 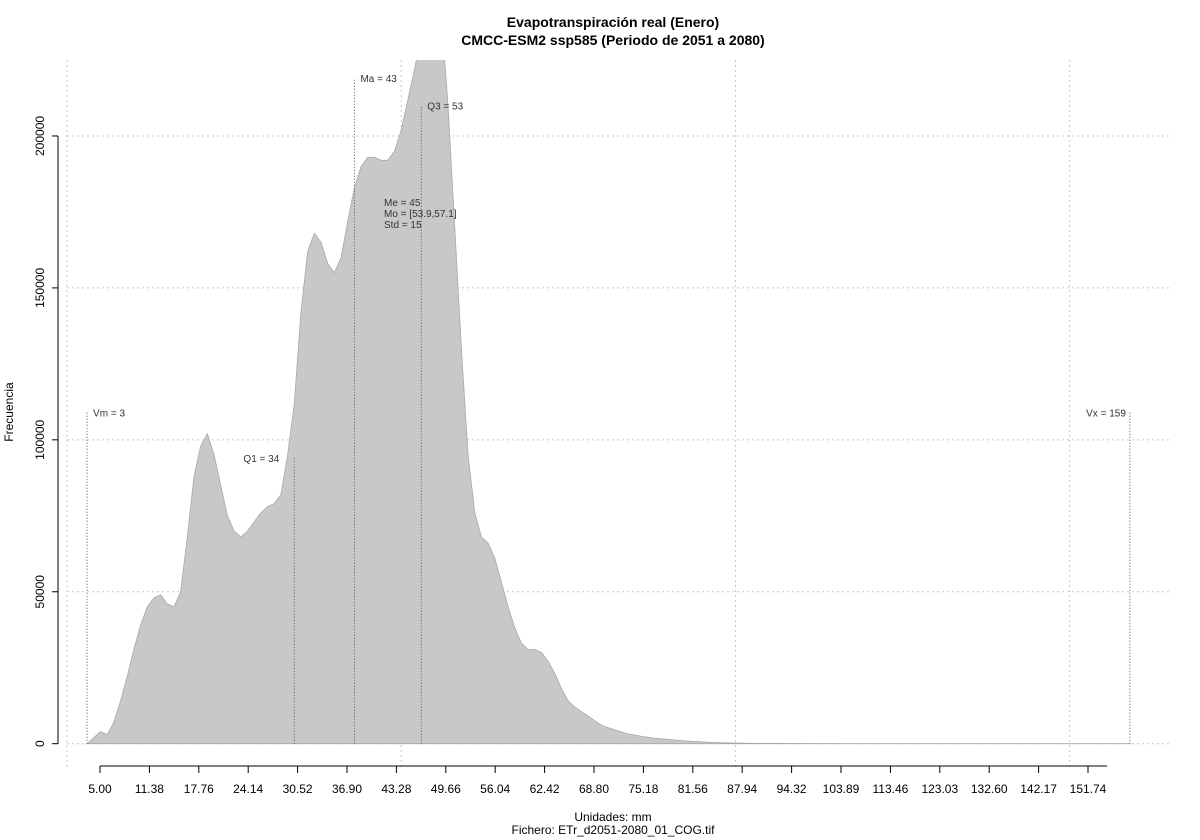 What do you see at coordinates (298, 789) in the screenshot?
I see `x-tick-label: 30.52` at bounding box center [298, 789].